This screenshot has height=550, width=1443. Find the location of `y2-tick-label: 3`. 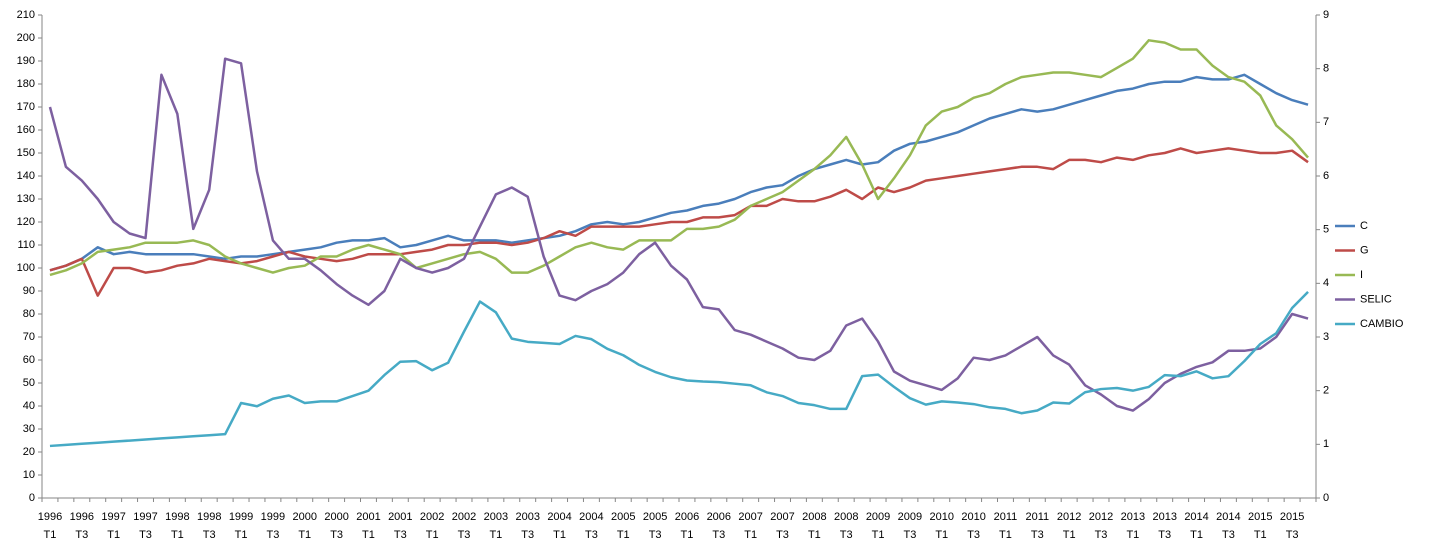

y2-tick-label: 3 is located at coordinates (1326, 337).